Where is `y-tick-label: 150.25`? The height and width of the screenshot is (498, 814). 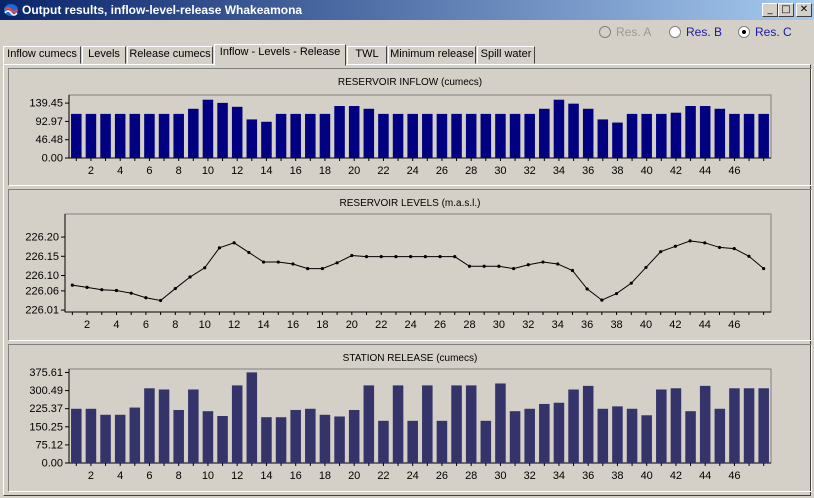
y-tick-label: 150.25 is located at coordinates (46, 427).